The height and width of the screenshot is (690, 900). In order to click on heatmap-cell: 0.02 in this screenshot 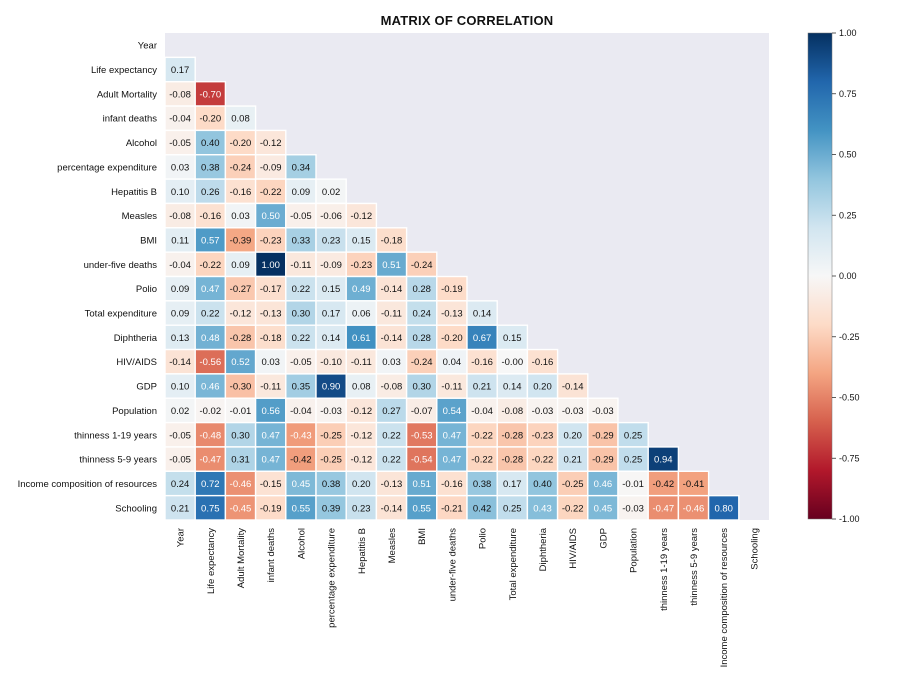, I will do `click(331, 191)`.